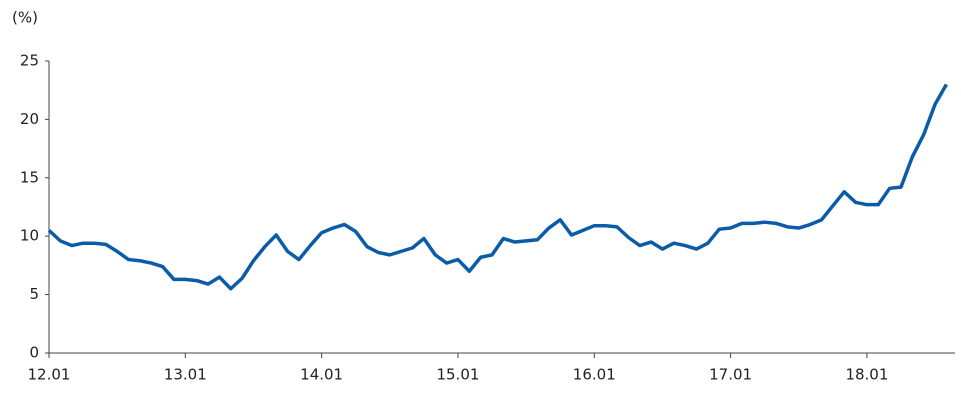  Describe the element at coordinates (29, 236) in the screenshot. I see `y-tick-label: 10` at that location.